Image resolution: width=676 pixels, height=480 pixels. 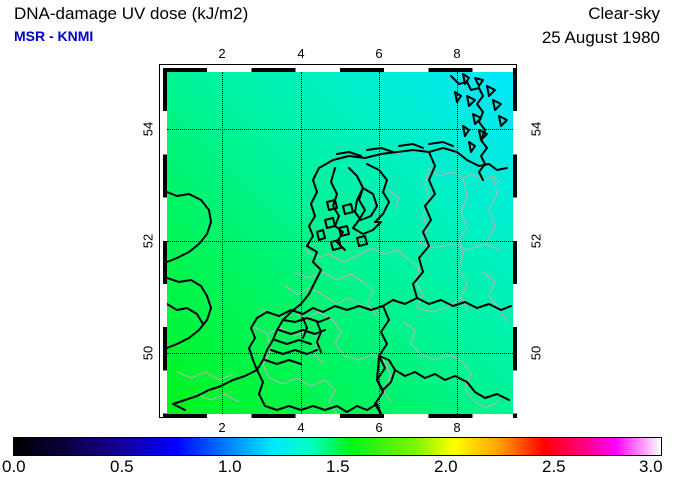 I want to click on xtick-top-3: 8, so click(x=457, y=53).